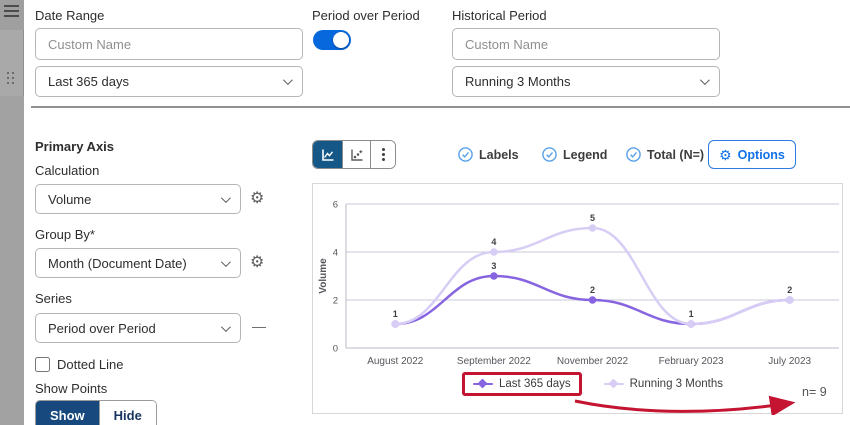  I want to click on calculation-select: Volume, so click(138, 199).